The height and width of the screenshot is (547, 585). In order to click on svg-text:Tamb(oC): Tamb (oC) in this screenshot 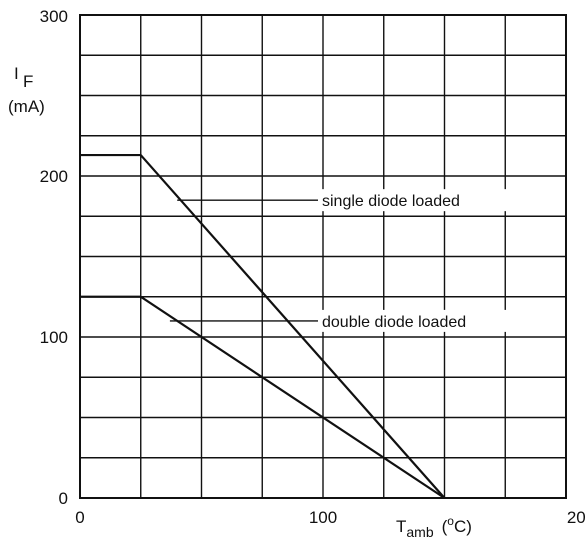, I will do `click(434, 527)`.